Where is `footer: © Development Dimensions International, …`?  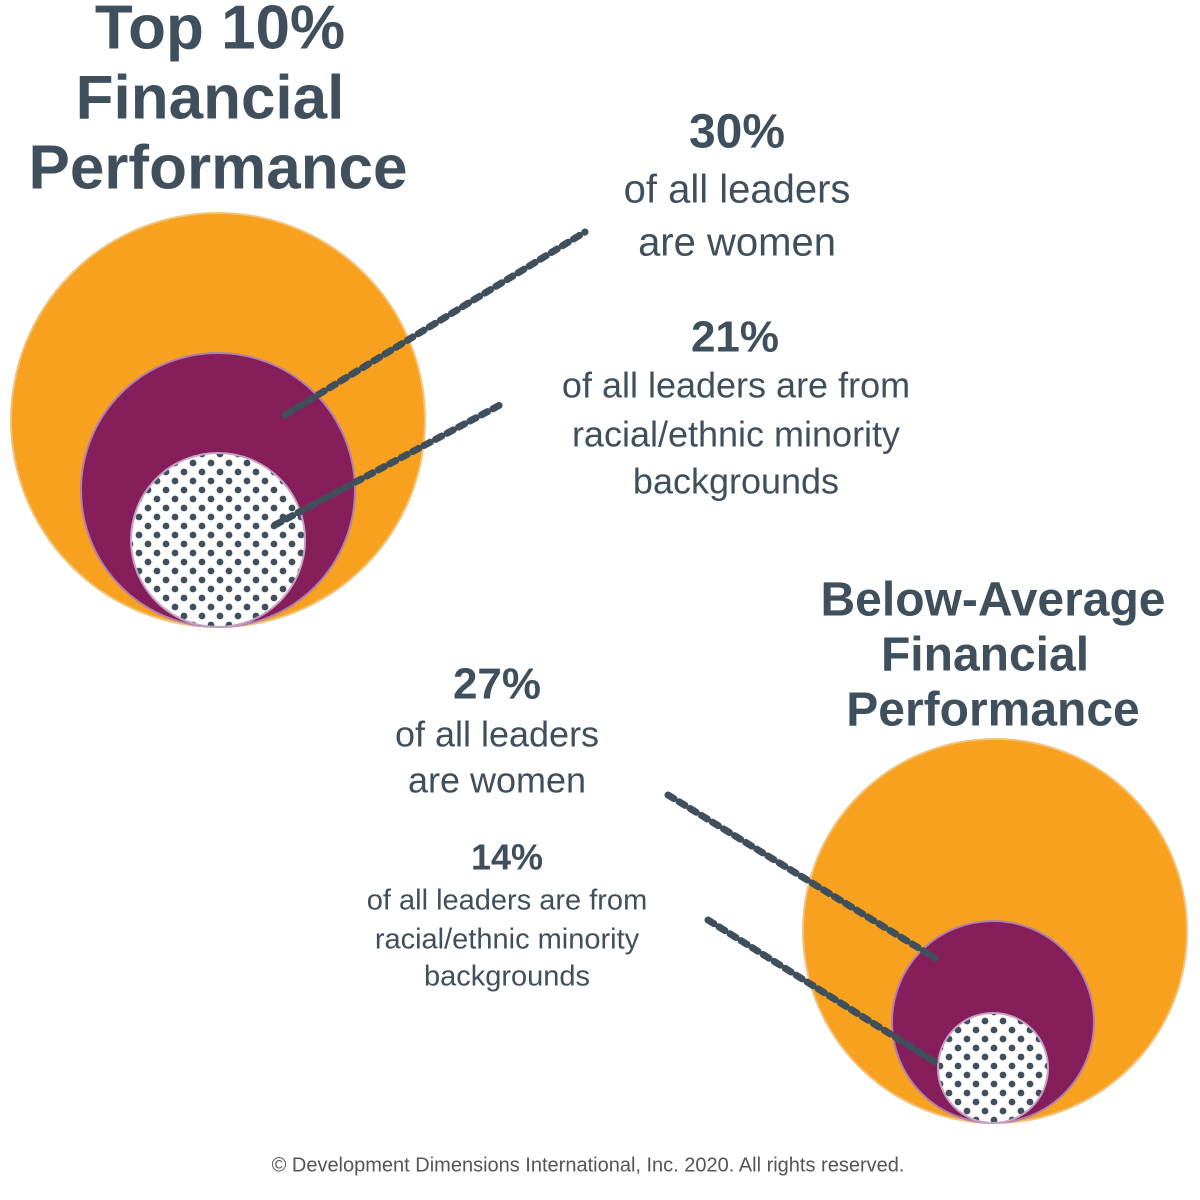 footer: © Development Dimensions International, … is located at coordinates (588, 1165).